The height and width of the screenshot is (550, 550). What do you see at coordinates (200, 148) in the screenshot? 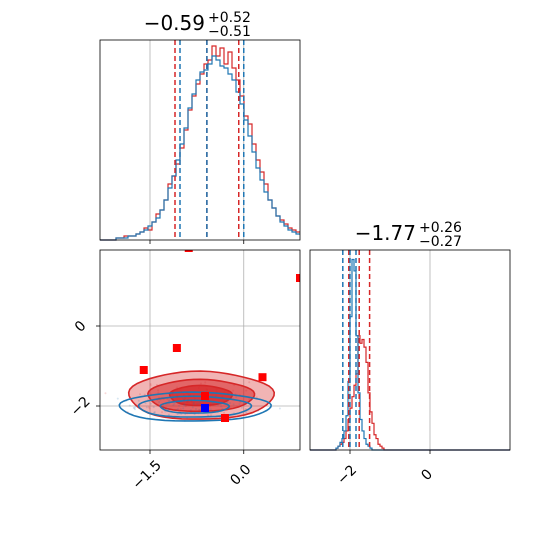
I see `histogram-step` at bounding box center [200, 148].